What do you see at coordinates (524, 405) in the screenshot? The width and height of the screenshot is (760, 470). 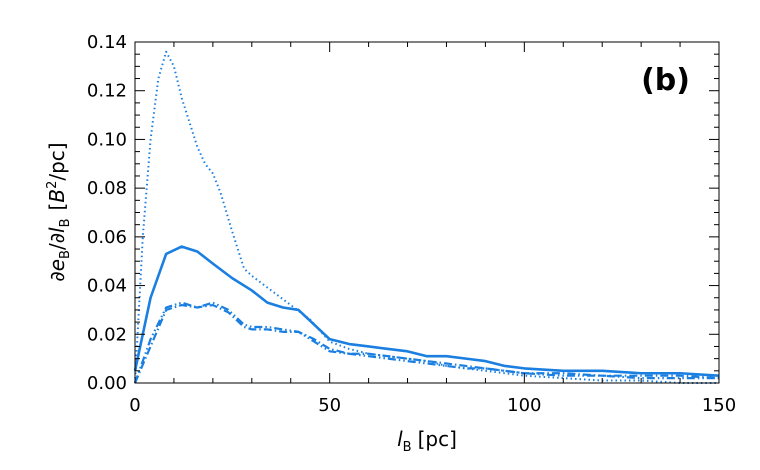 I see `x-tick-label: 100` at bounding box center [524, 405].